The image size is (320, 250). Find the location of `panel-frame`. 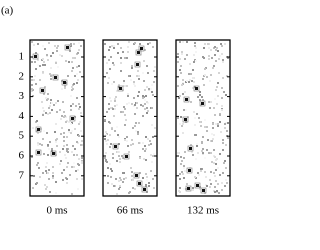

panel-frame is located at coordinates (57, 118).